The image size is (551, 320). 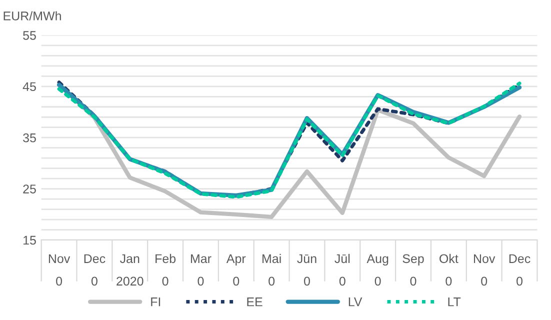 I want to click on legend-label: LV, so click(x=355, y=302).